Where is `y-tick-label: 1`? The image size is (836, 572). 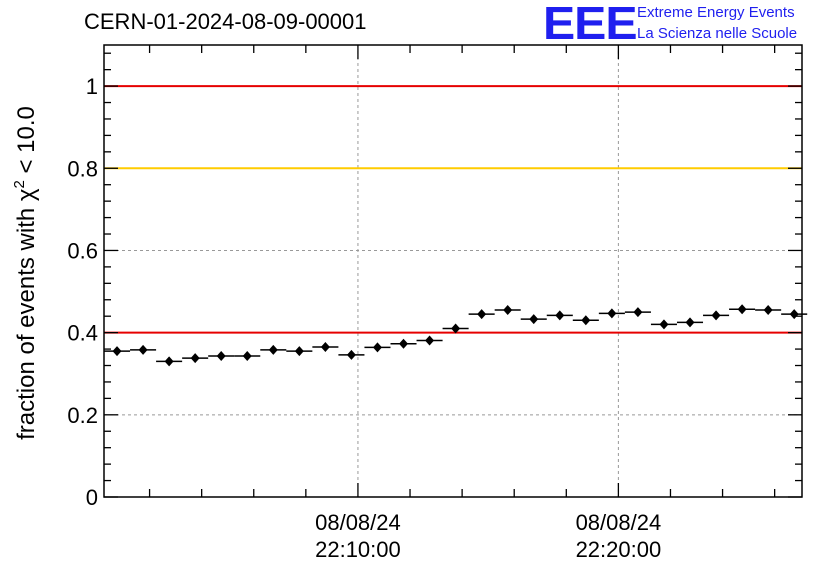
y-tick-label: 1 is located at coordinates (92, 86).